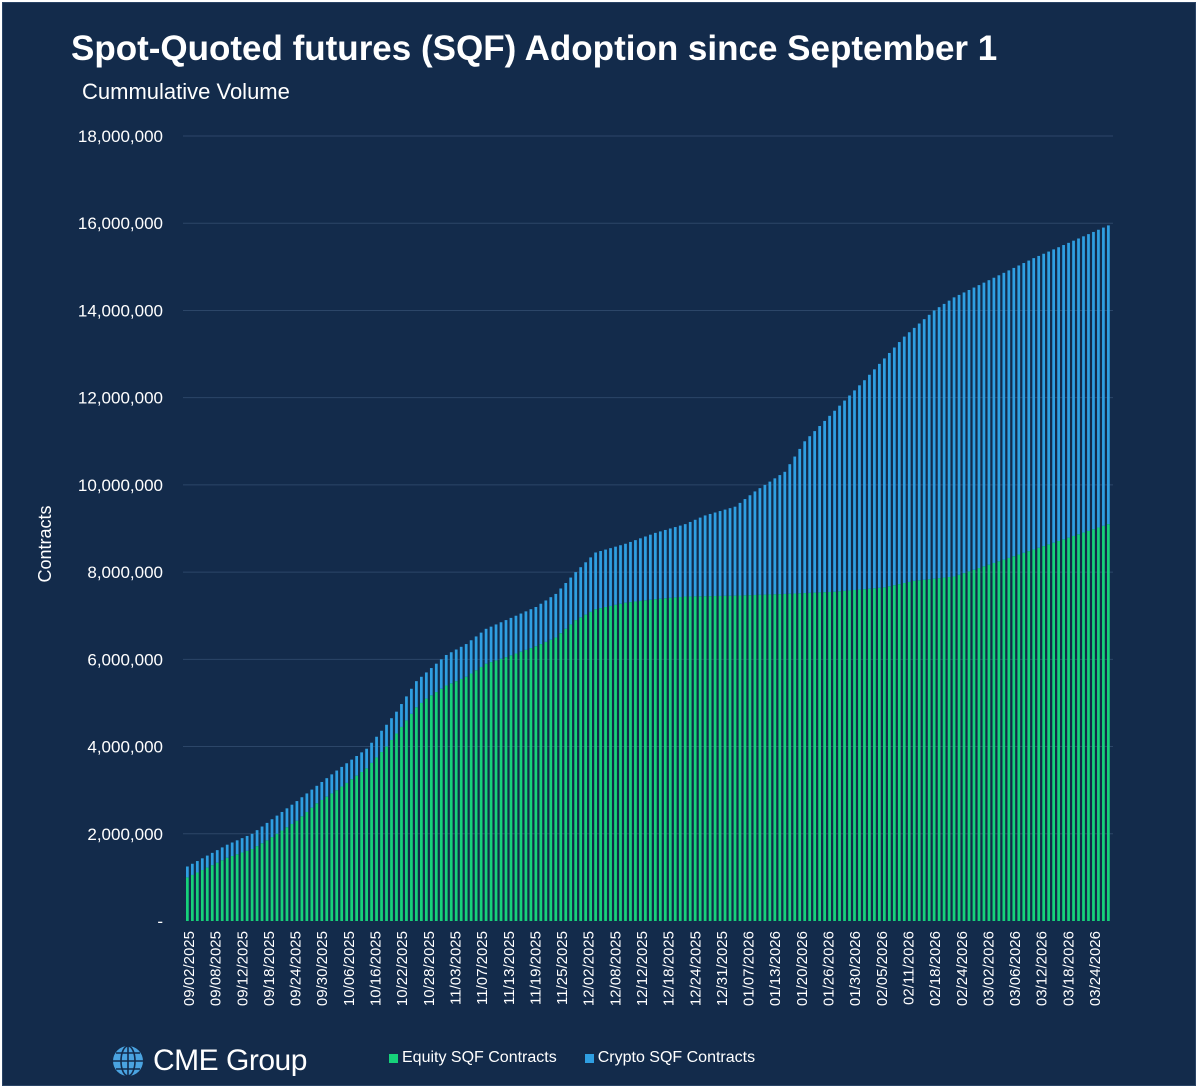  I want to click on legend-label-equity: Equity SQF Contracts, so click(479, 1057).